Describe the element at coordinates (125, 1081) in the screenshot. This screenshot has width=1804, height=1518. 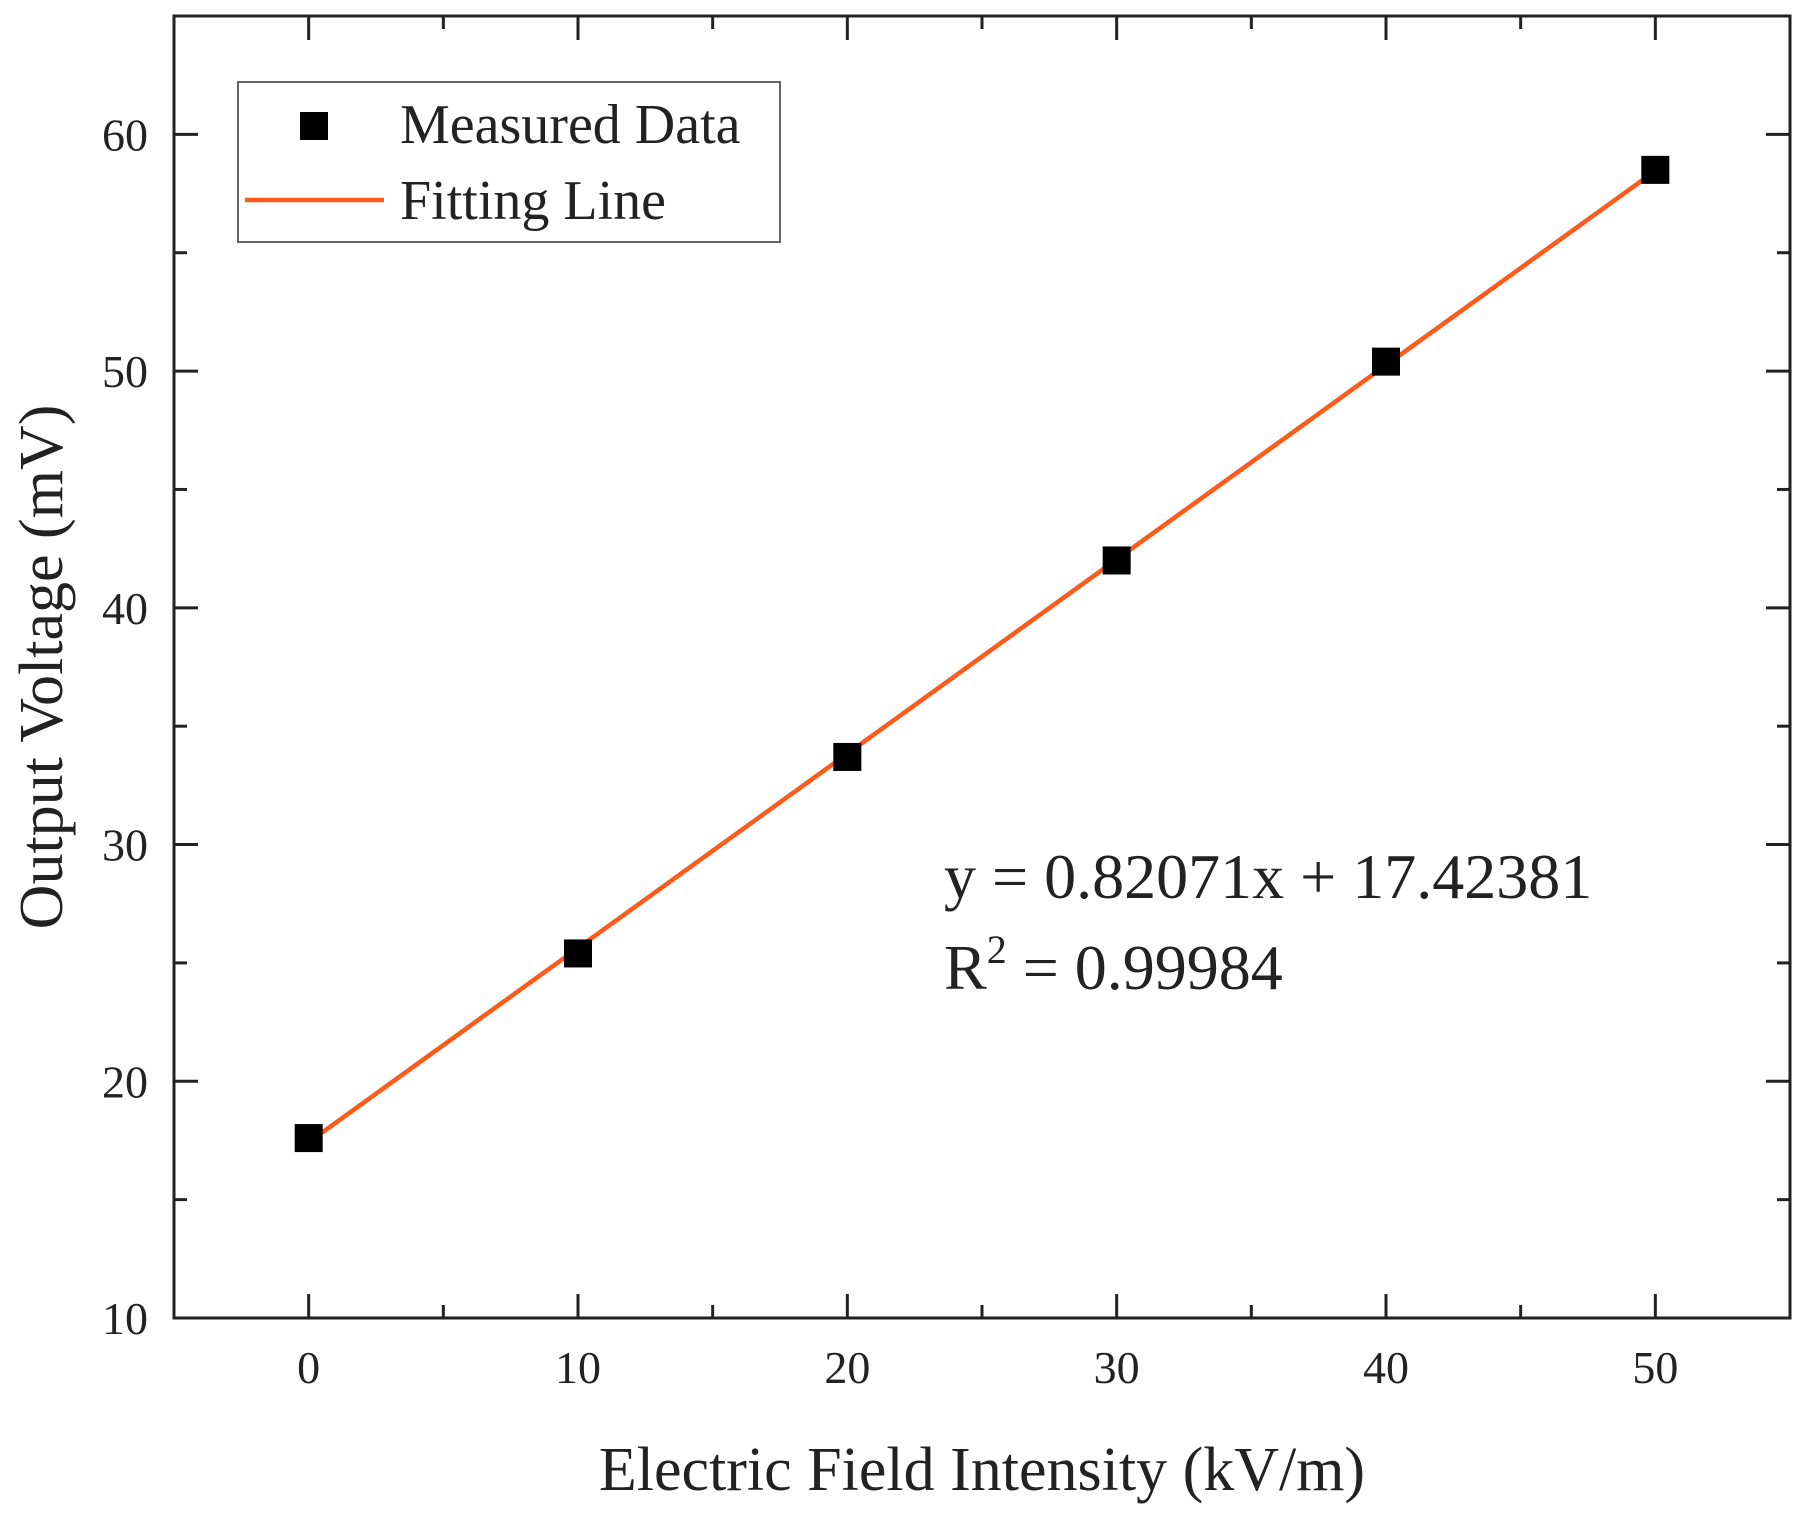
I see `y-tick-label: 20` at that location.